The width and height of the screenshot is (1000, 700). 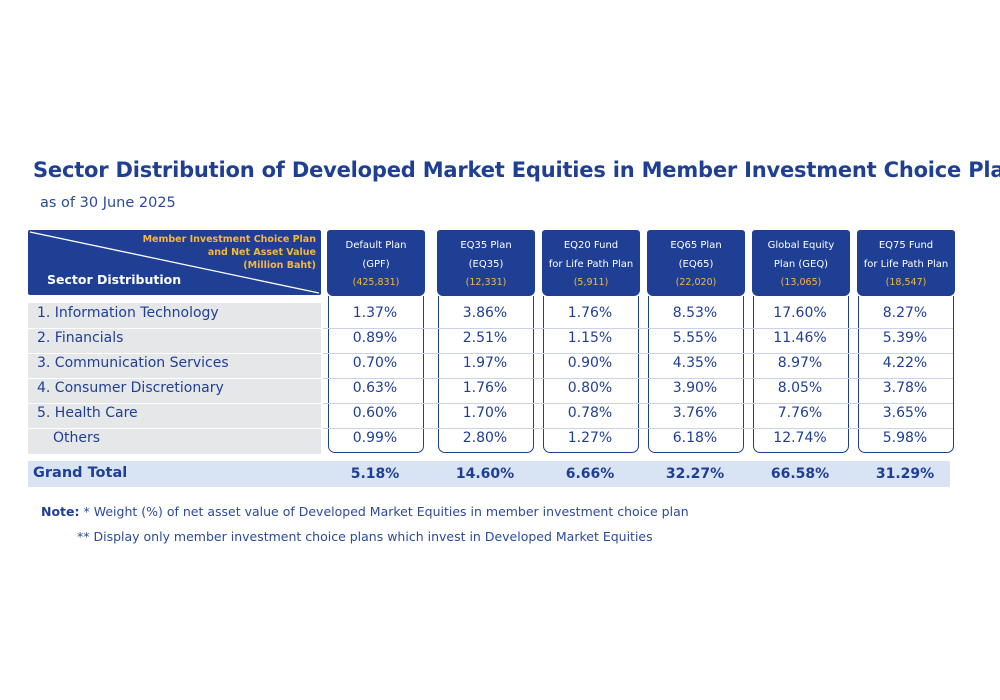 What do you see at coordinates (485, 413) in the screenshot?
I see `table-cell: 1.70%` at bounding box center [485, 413].